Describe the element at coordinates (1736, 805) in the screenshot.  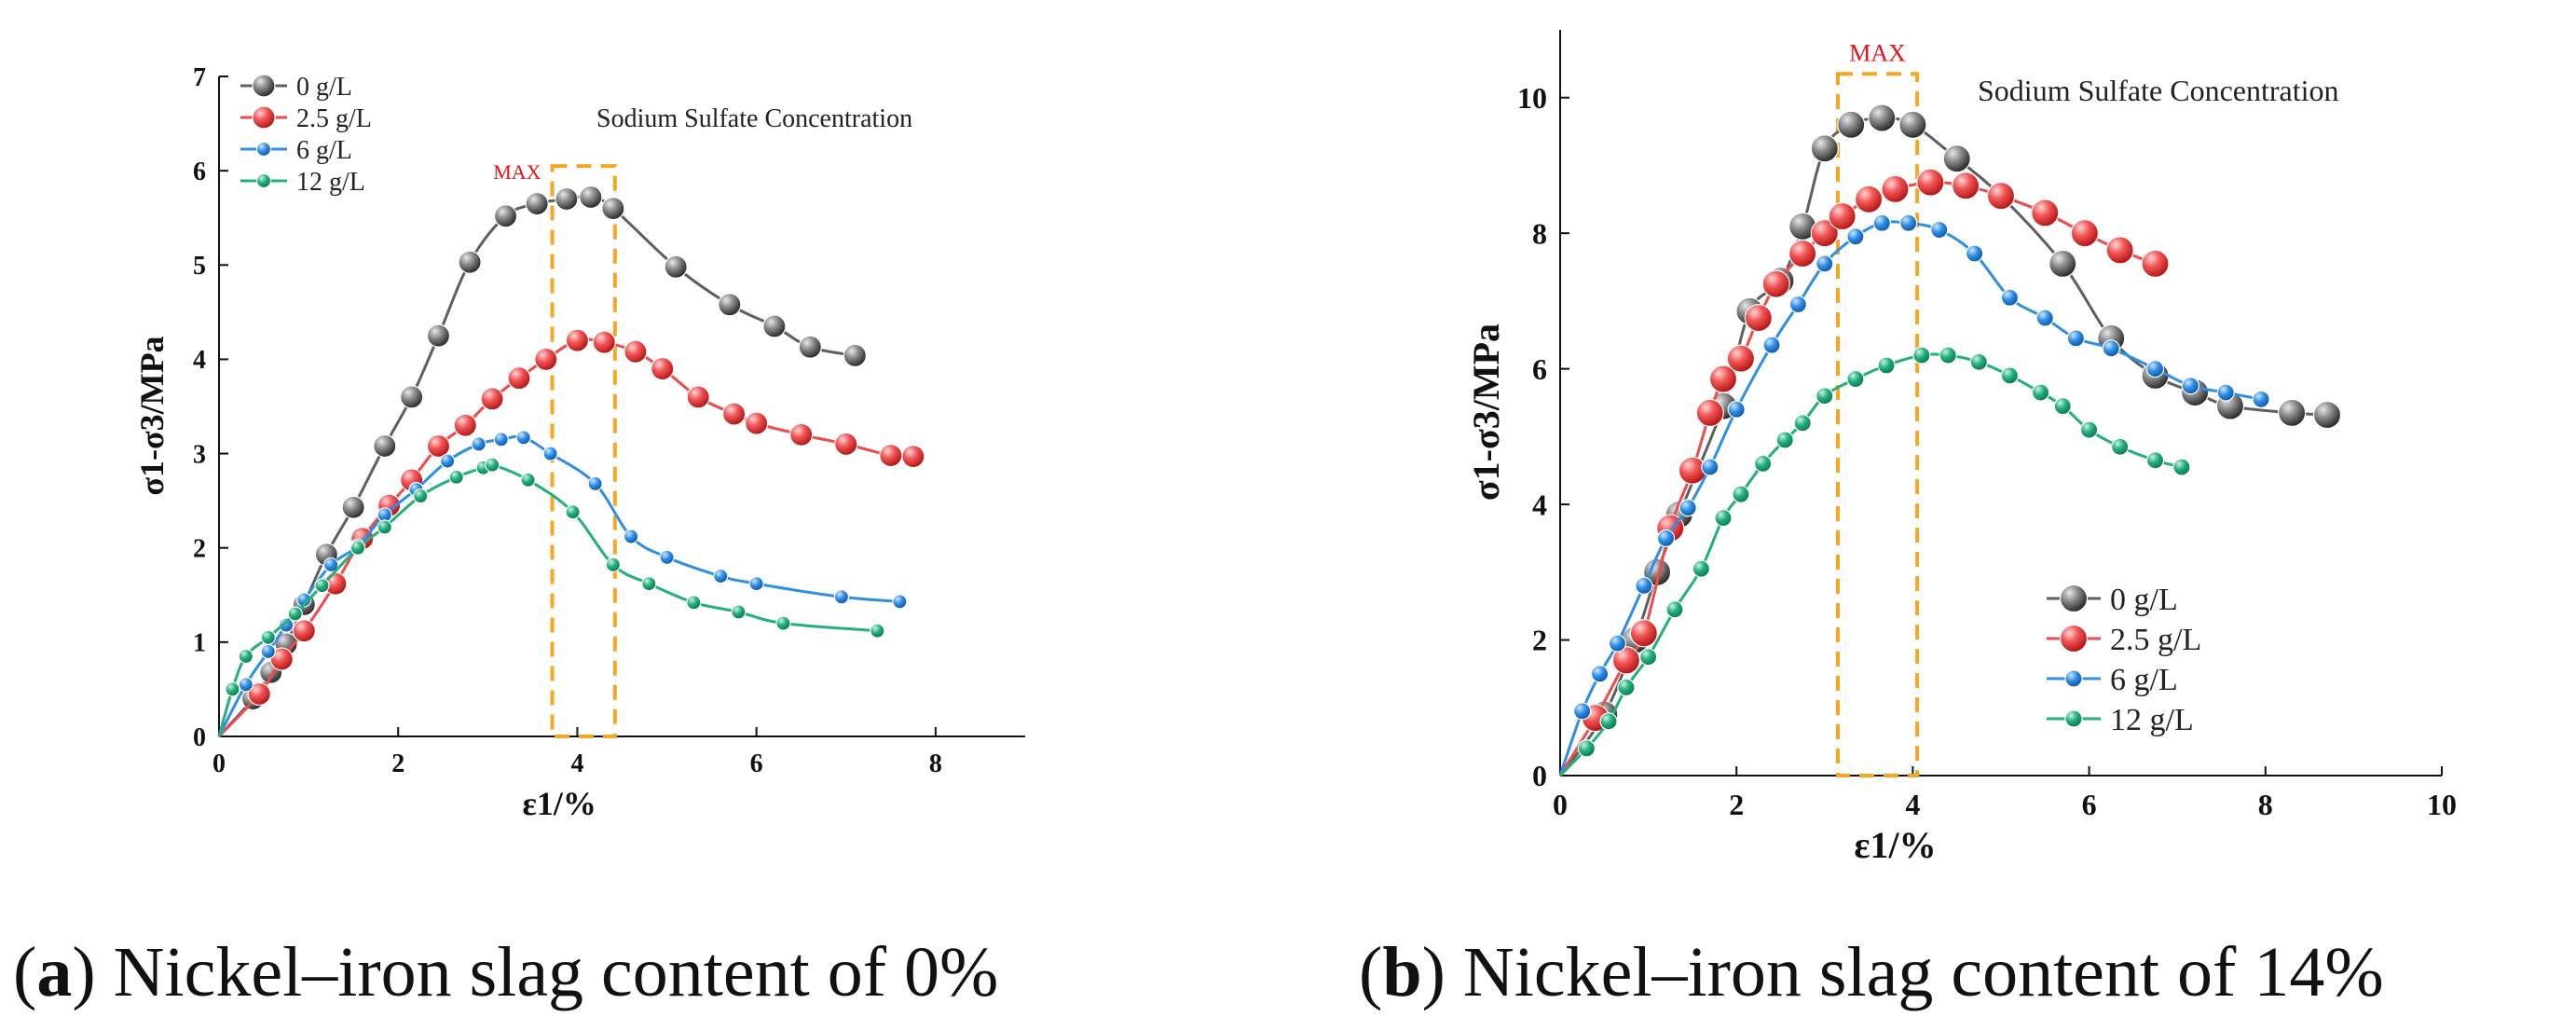
I see `x-tick-label-b: 2` at that location.